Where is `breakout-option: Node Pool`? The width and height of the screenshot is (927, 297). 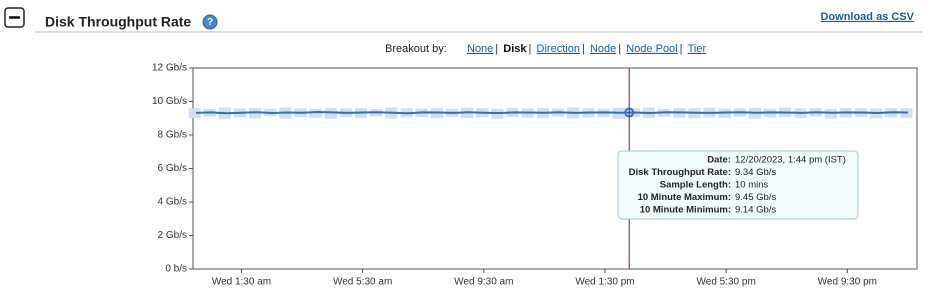
breakout-option: Node Pool is located at coordinates (651, 49).